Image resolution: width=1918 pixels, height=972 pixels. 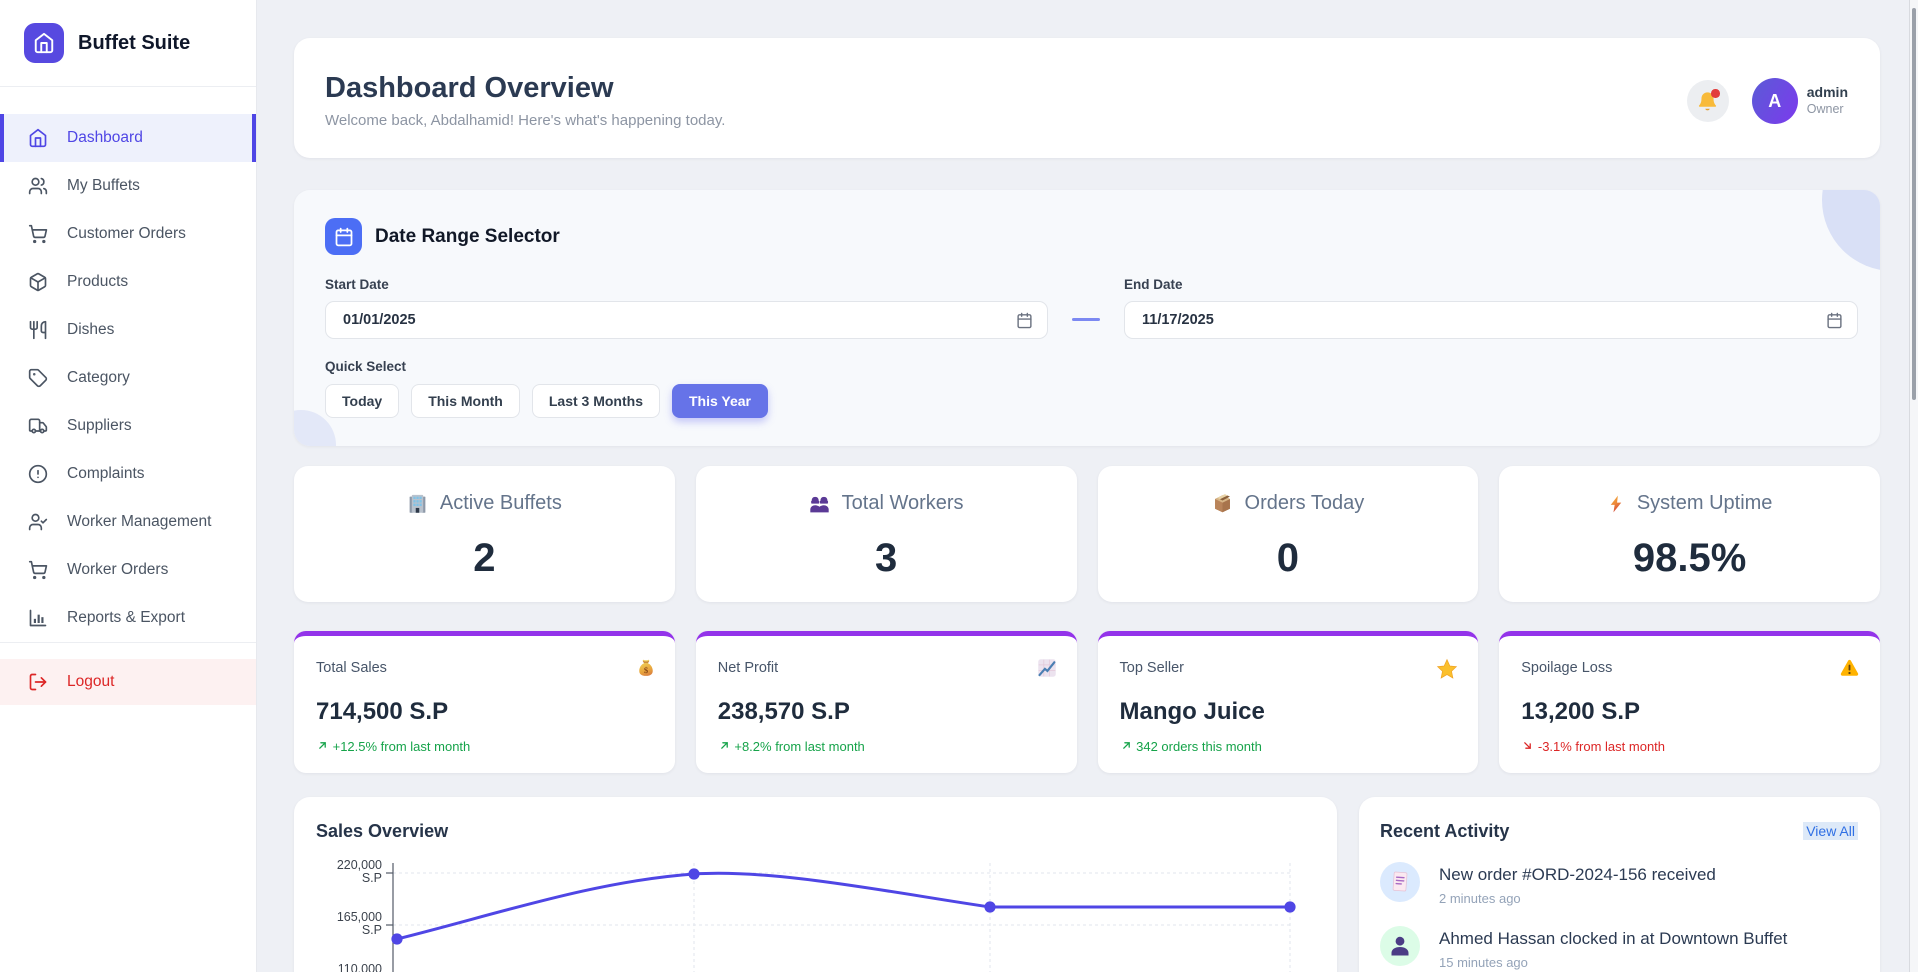 I want to click on svg-text: 165,000, so click(x=359, y=917).